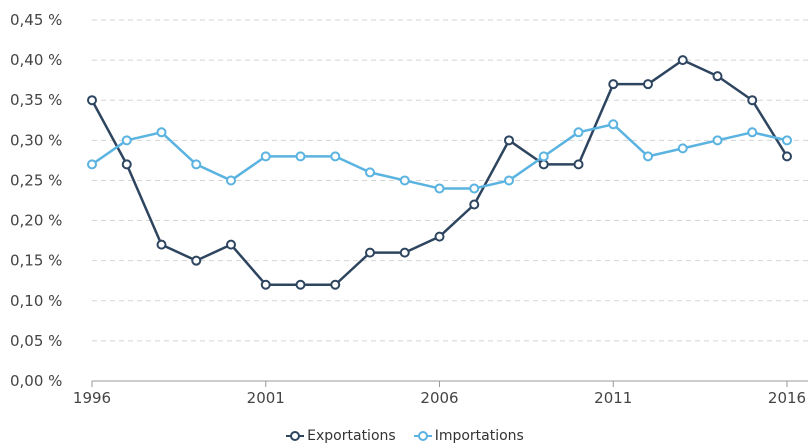 The image size is (810, 447). I want to click on x-tick-label: 2011, so click(613, 398).